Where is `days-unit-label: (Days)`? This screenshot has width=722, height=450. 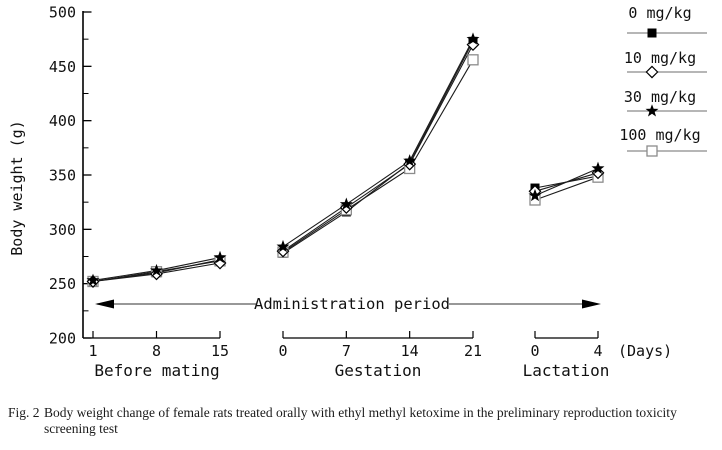
days-unit-label: (Days) is located at coordinates (645, 351).